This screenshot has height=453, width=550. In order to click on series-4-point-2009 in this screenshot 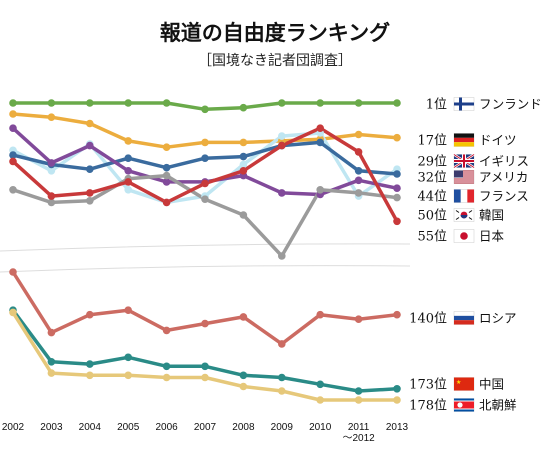, I will do `click(282, 193)`.